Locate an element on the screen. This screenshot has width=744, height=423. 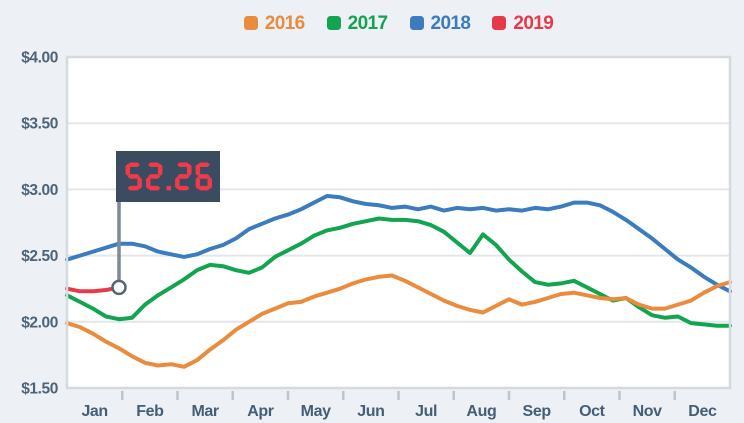
legend-swatch-2019 is located at coordinates (499, 23).